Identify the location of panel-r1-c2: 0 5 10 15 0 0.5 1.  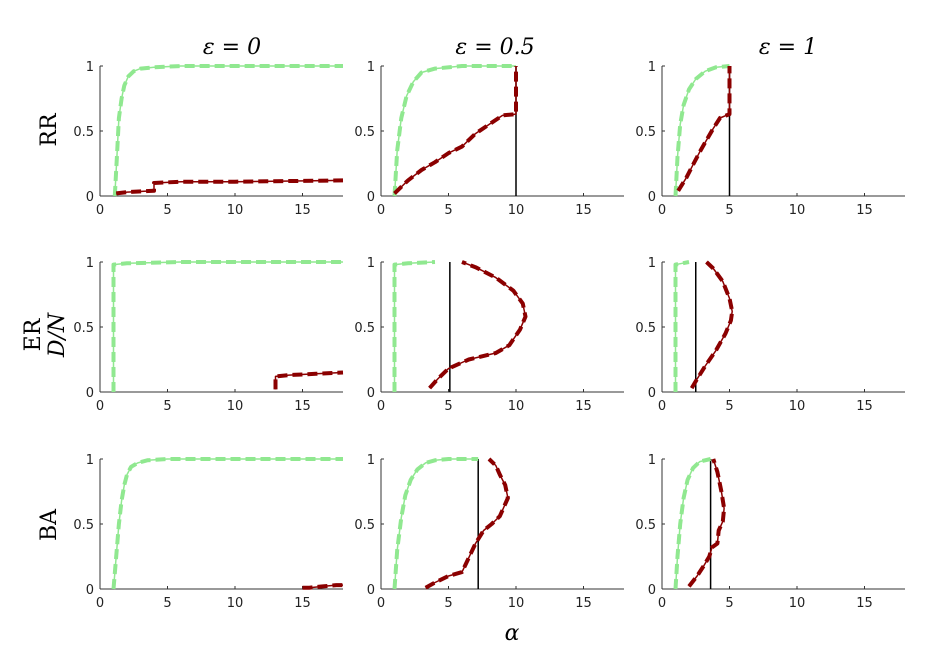
(770, 335).